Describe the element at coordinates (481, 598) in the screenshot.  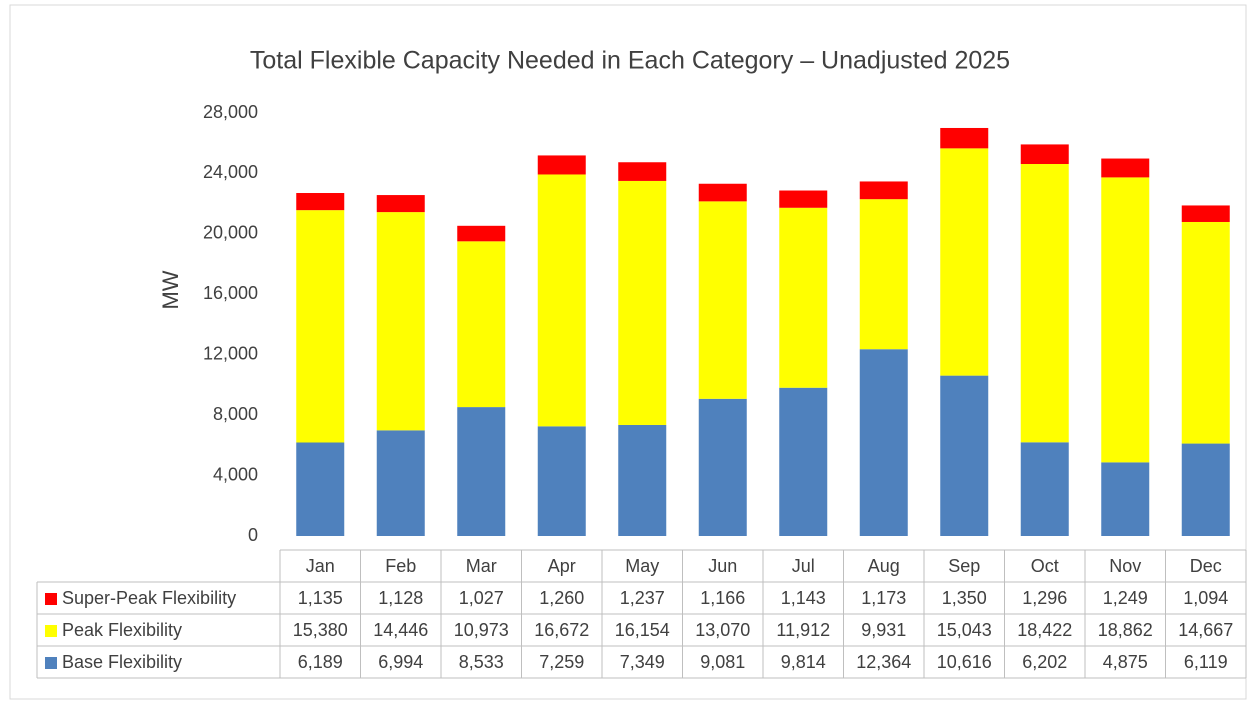
I see `table-value: 1,027` at that location.